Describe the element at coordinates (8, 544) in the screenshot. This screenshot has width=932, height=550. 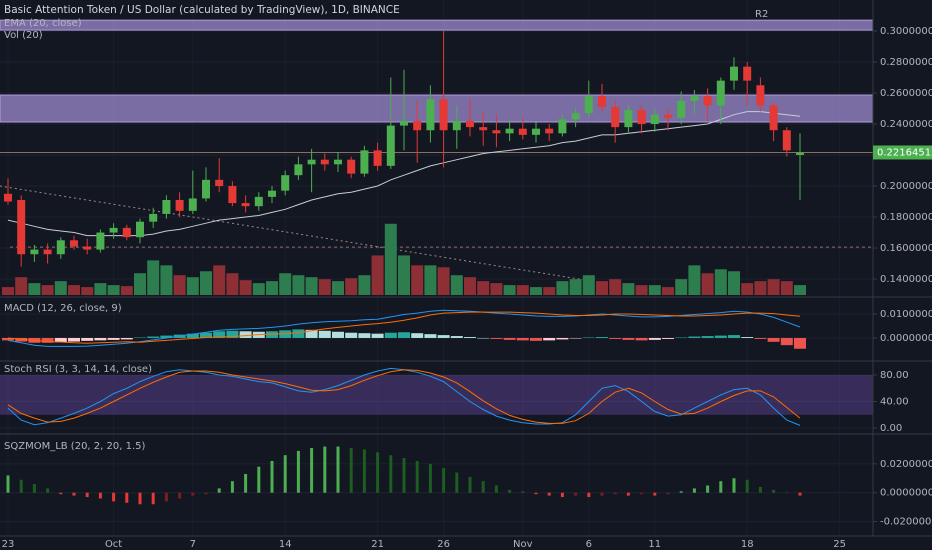
I see `x-tick-label: 23` at that location.